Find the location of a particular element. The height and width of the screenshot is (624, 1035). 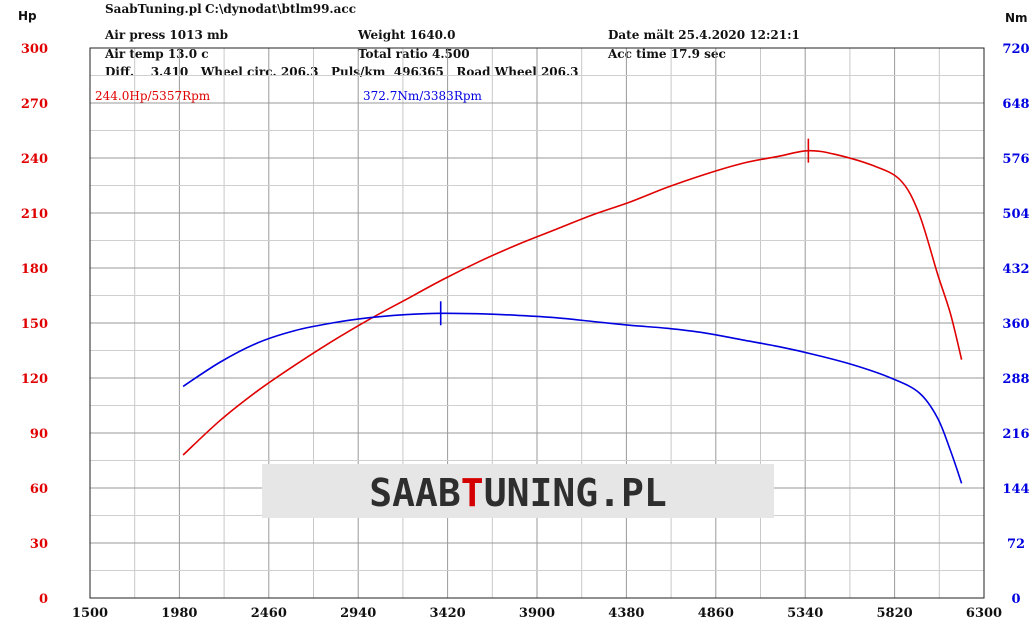

right-tick-label: 720 is located at coordinates (1015, 49).